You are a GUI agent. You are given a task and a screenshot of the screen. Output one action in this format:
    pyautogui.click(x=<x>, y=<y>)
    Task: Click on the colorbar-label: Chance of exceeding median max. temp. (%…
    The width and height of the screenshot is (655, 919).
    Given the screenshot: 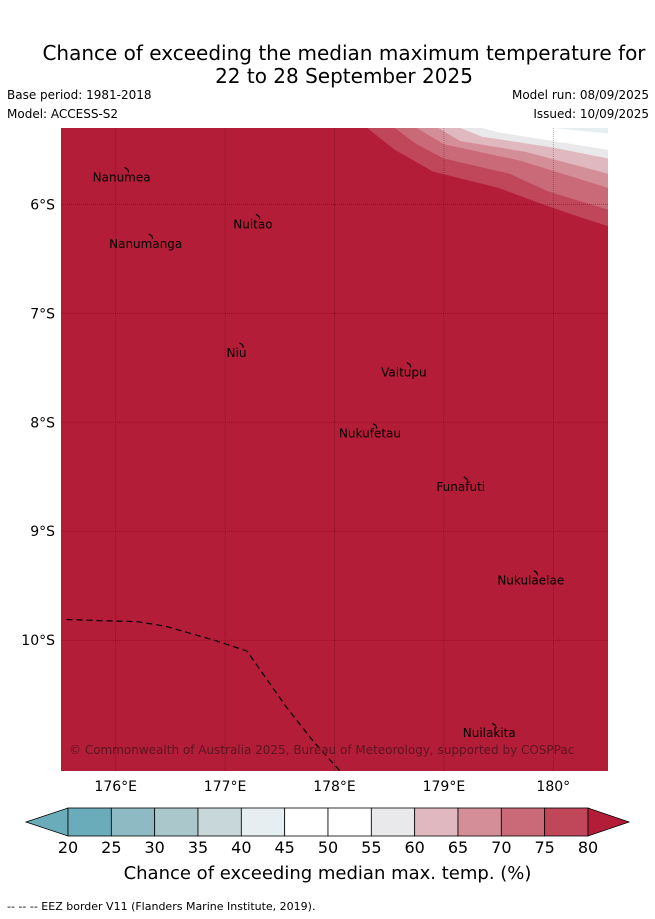 What is the action you would take?
    pyautogui.click(x=327, y=873)
    